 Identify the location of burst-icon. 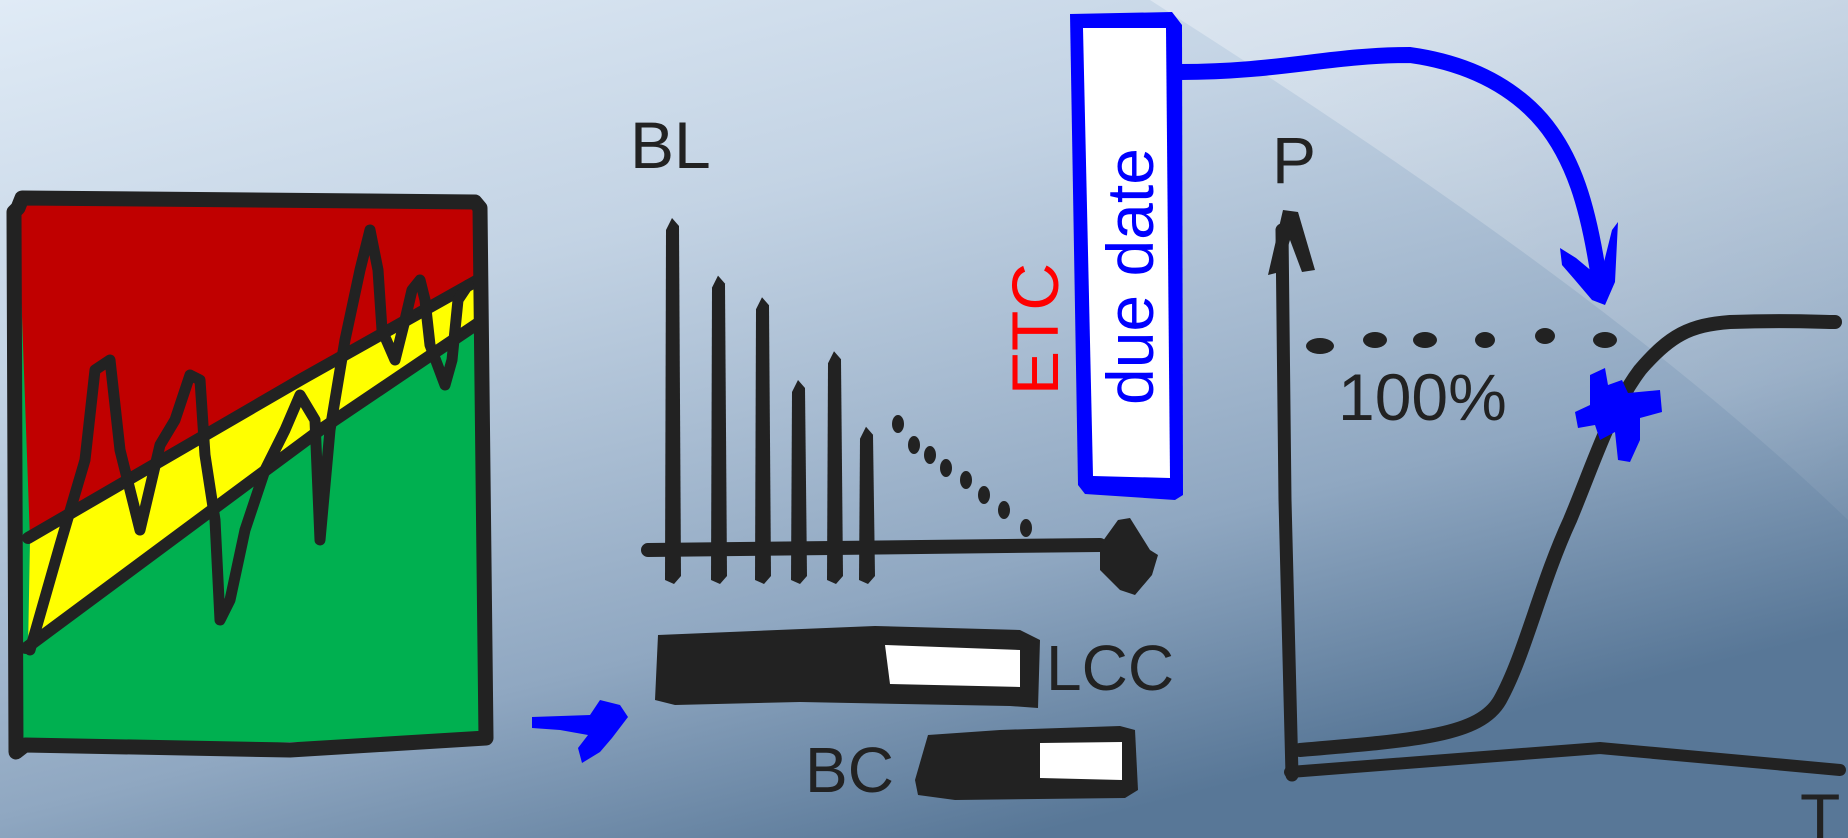
(1618, 415).